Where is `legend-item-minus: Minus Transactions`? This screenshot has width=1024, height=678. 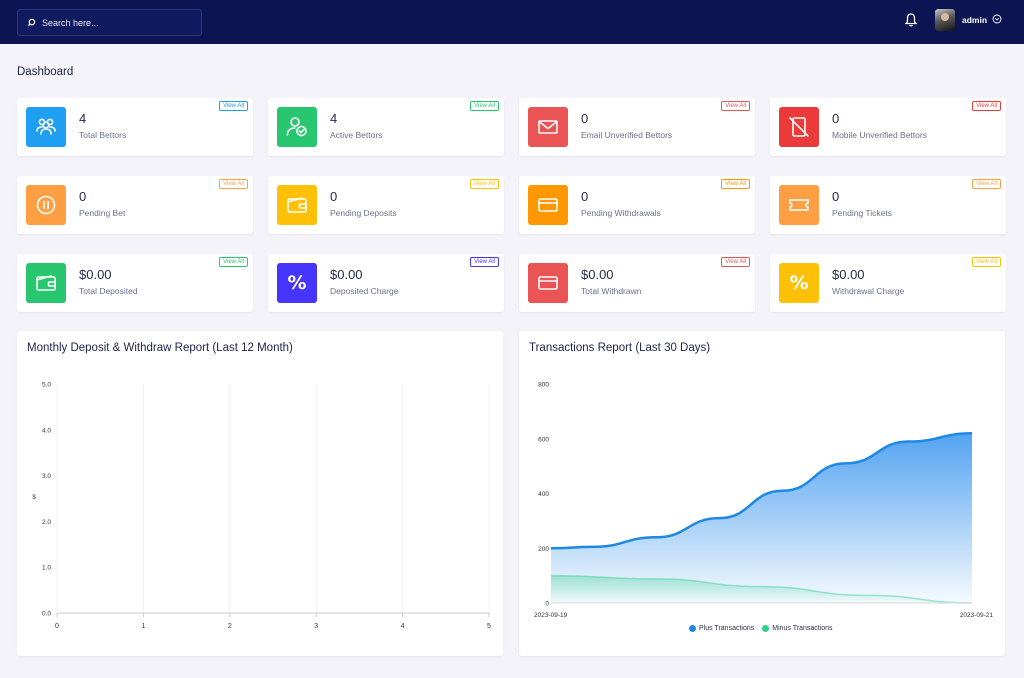
legend-item-minus: Minus Transactions is located at coordinates (797, 628).